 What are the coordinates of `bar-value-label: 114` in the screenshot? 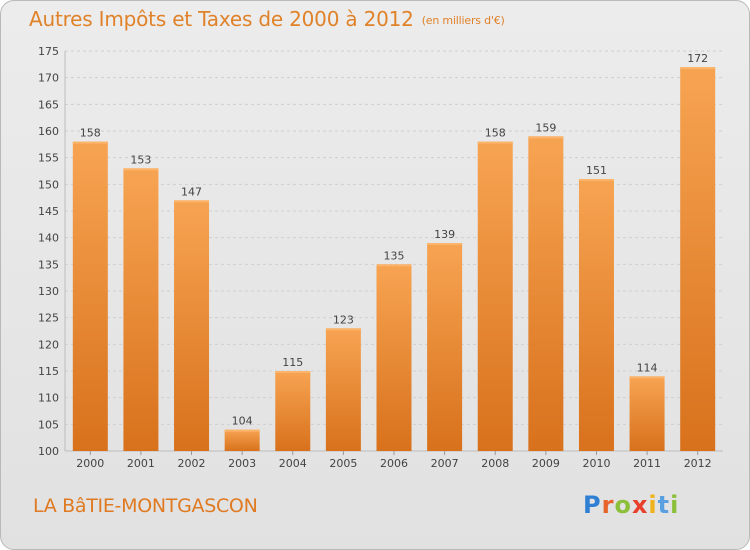 It's located at (647, 367).